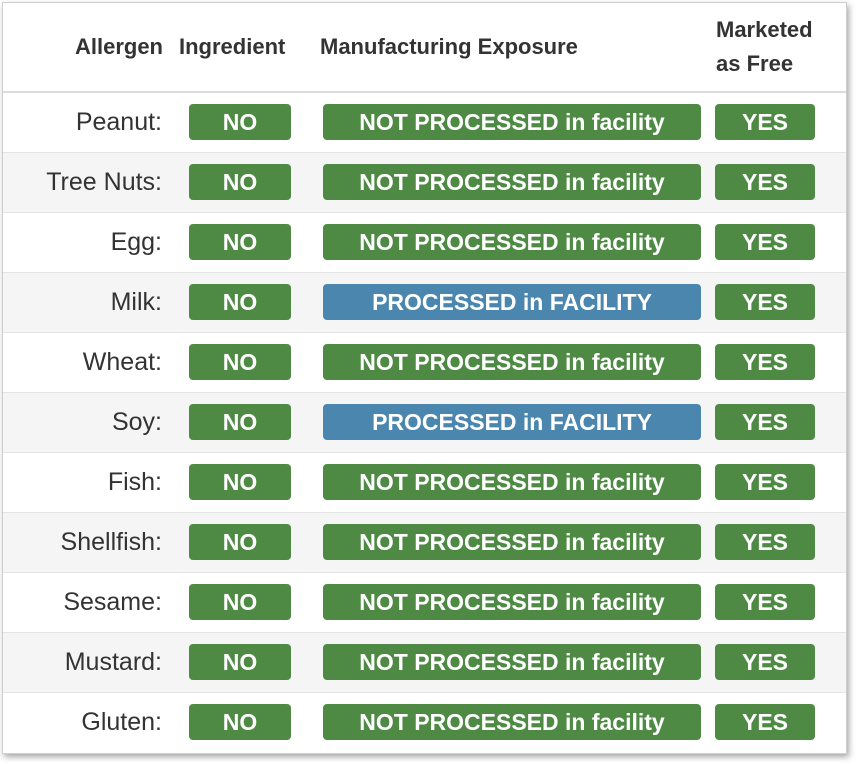 Image resolution: width=856 pixels, height=764 pixels. What do you see at coordinates (89, 661) in the screenshot?
I see `allergen-name: Mustard:` at bounding box center [89, 661].